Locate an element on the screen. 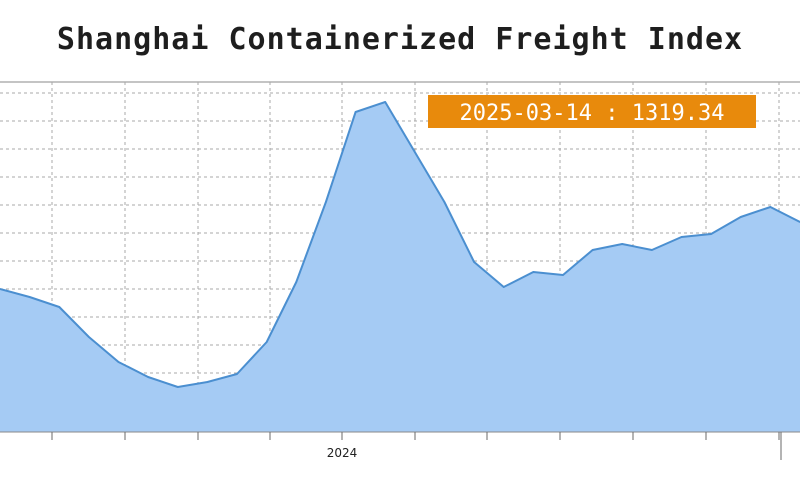  x-tick-label-0: 2024 is located at coordinates (342, 453).